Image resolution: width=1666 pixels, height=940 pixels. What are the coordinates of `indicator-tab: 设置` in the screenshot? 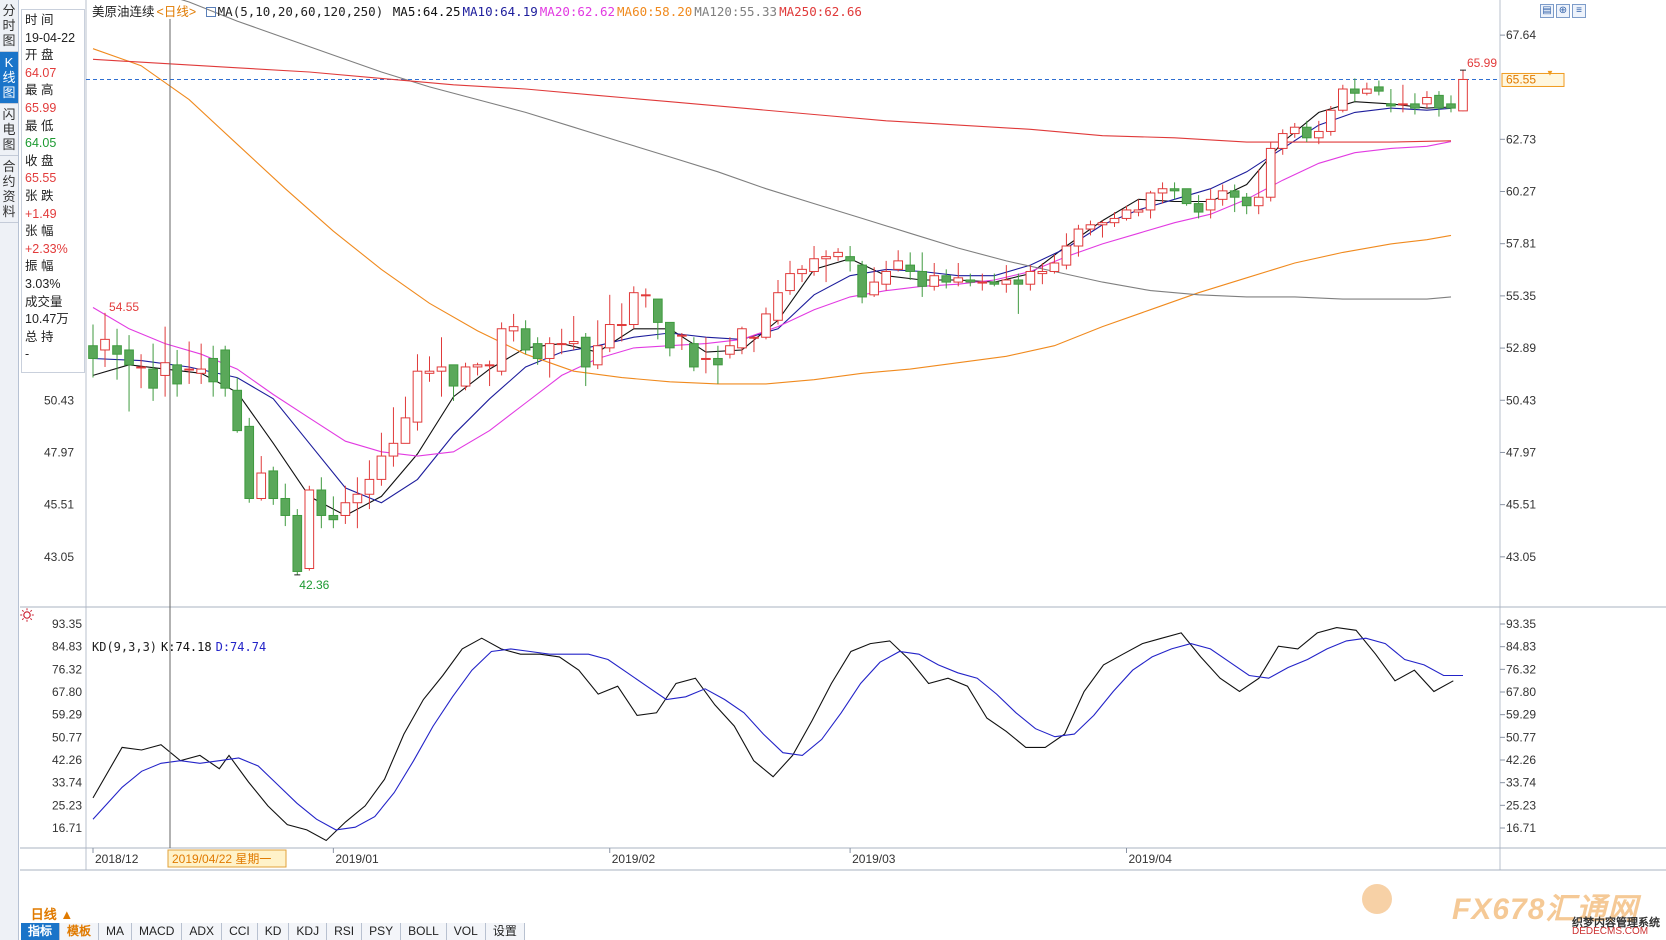 It's located at (505, 931).